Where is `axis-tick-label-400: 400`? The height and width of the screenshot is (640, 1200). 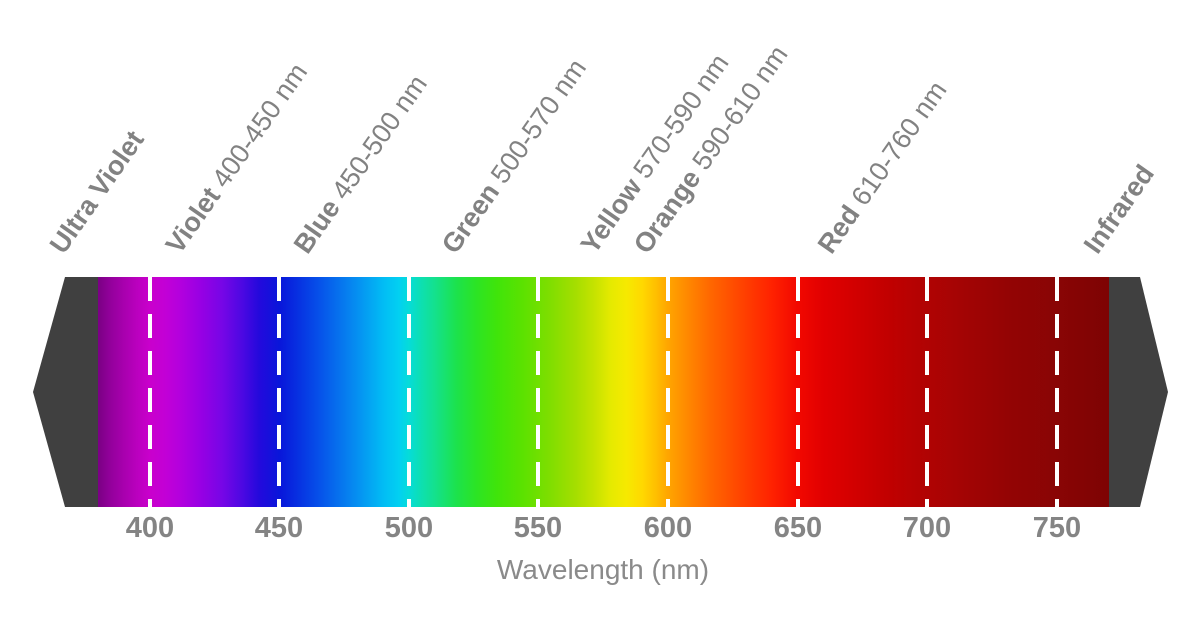
axis-tick-label-400: 400 is located at coordinates (150, 528).